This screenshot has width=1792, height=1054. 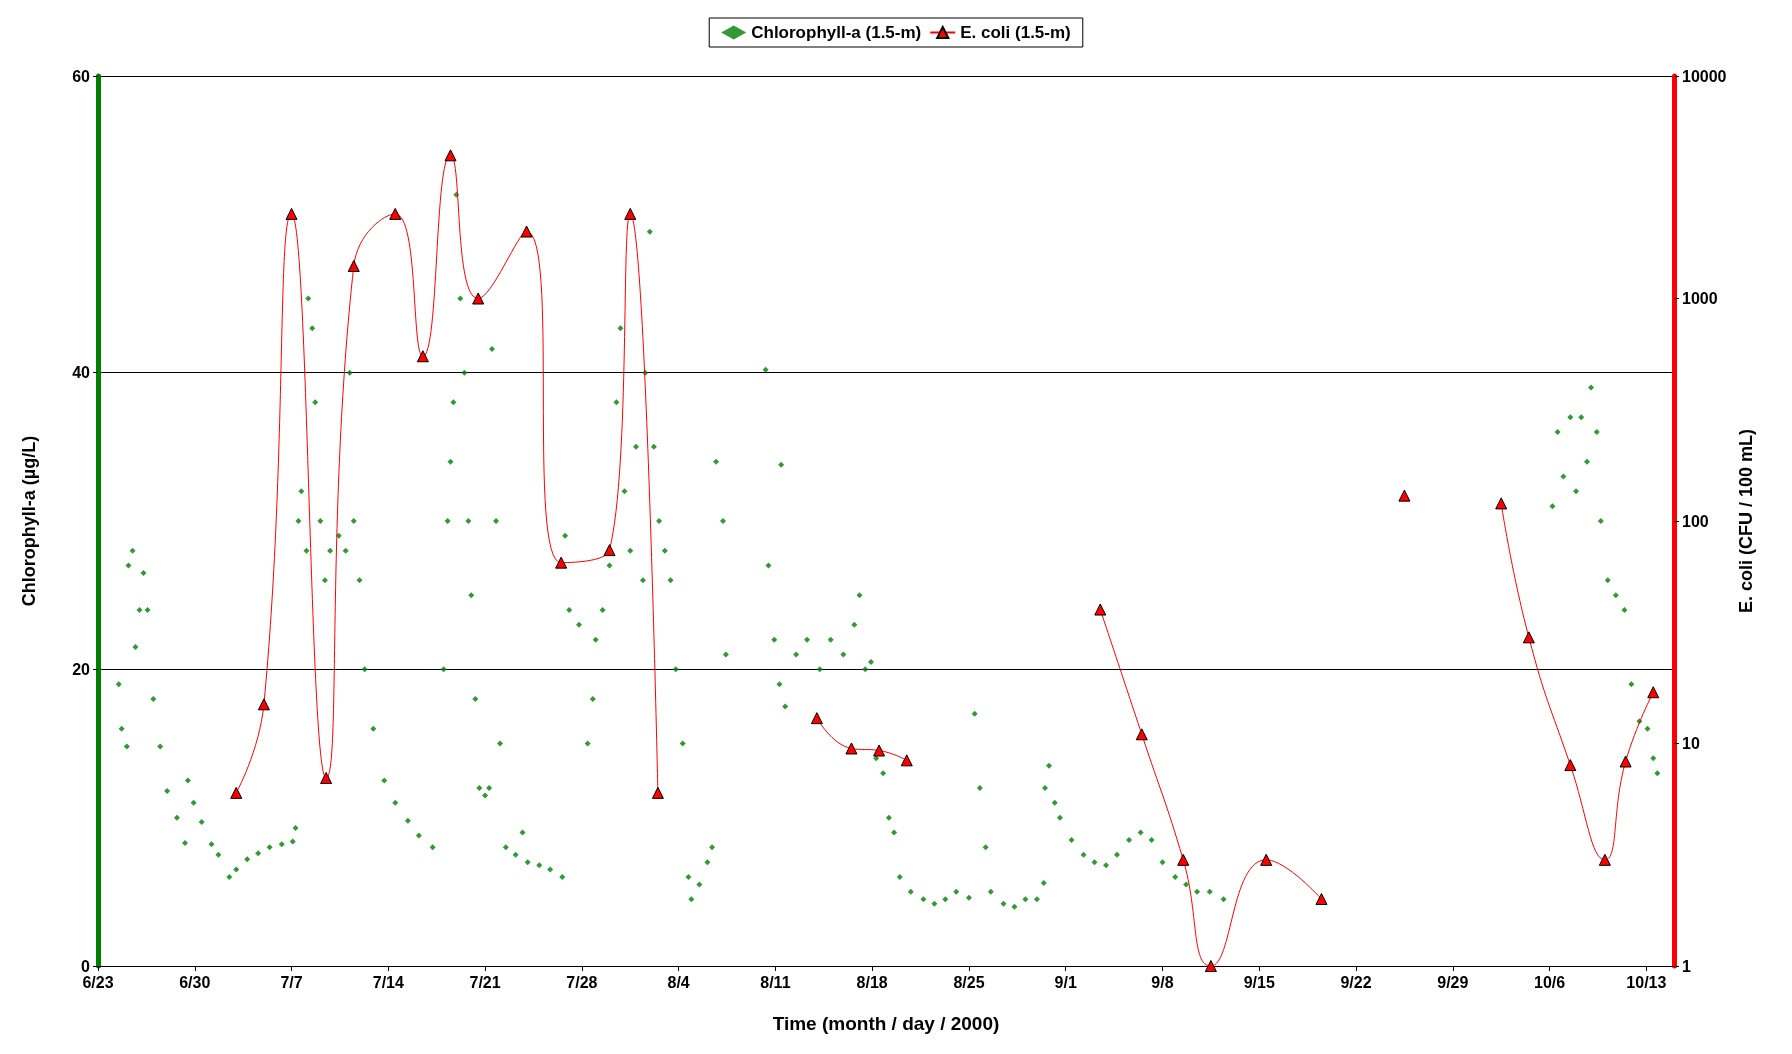 What do you see at coordinates (1015, 32) in the screenshot?
I see `legend-label: E. coli (1.5-m)` at bounding box center [1015, 32].